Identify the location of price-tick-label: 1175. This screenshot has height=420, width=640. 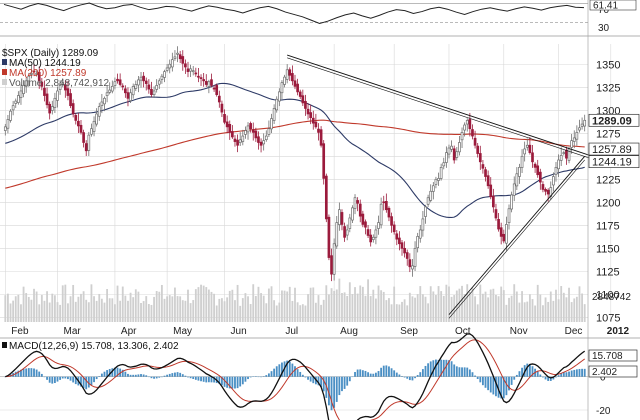
(608, 226).